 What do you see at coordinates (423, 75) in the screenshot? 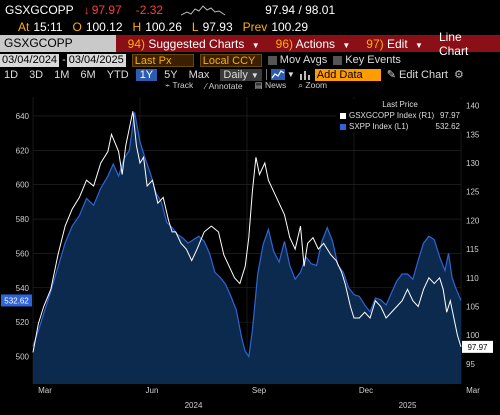
I see `edit-chart-label: Edit Chart` at bounding box center [423, 75].